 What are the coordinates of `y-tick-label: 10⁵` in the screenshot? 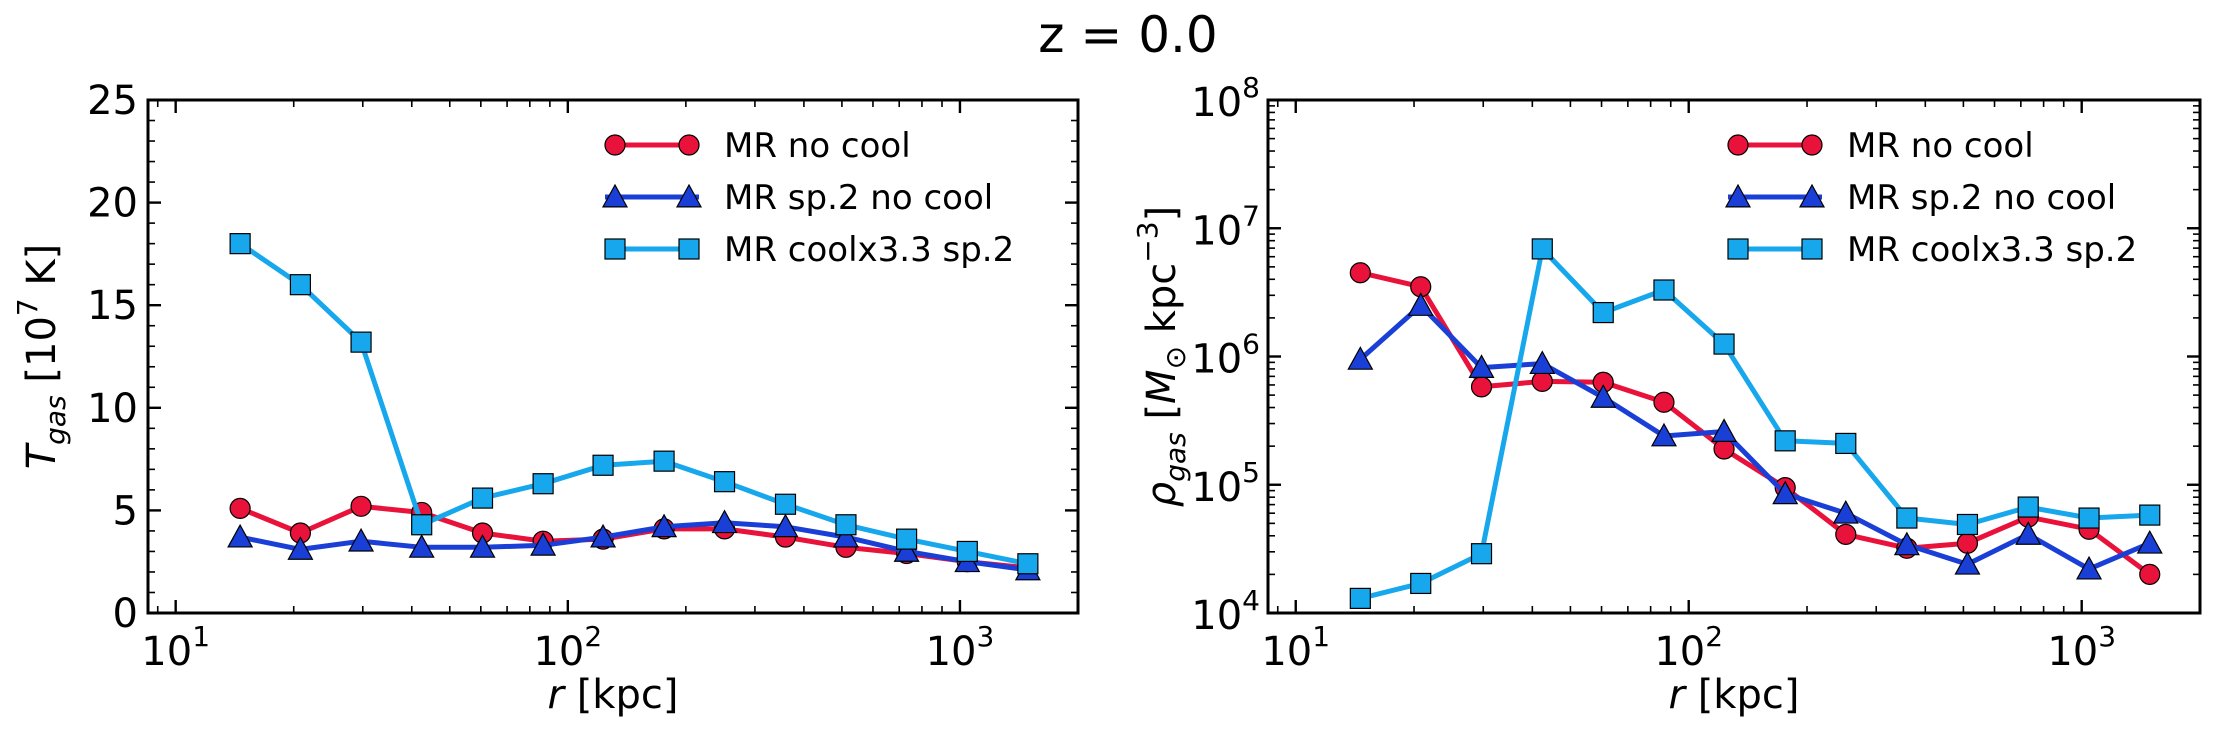 It's located at (1225, 483).